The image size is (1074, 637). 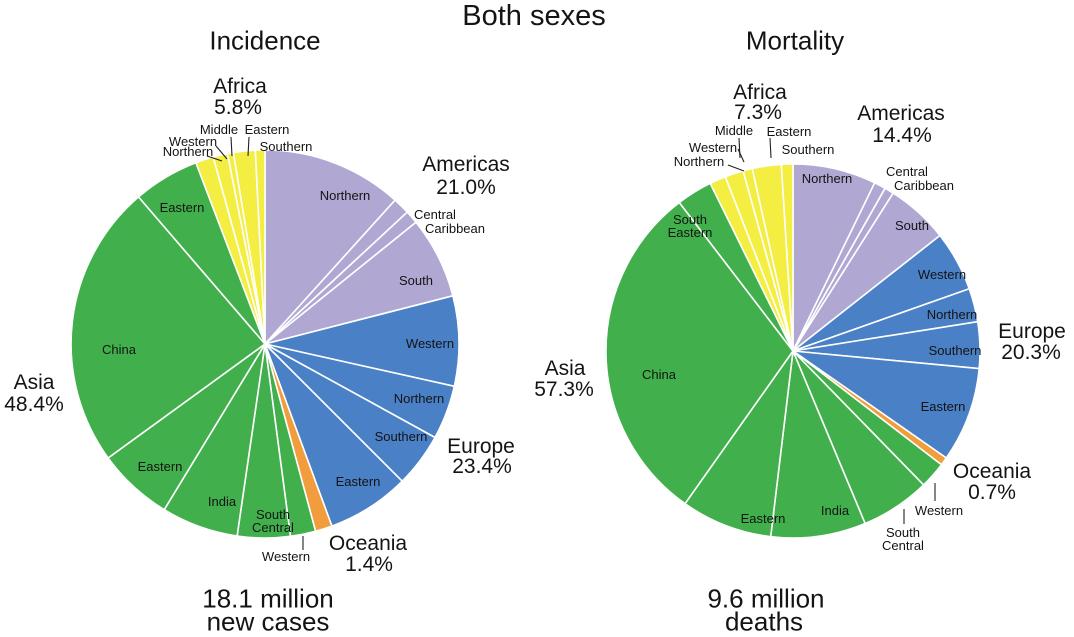 I want to click on incidence-chart-title: Incidence, so click(x=265, y=40).